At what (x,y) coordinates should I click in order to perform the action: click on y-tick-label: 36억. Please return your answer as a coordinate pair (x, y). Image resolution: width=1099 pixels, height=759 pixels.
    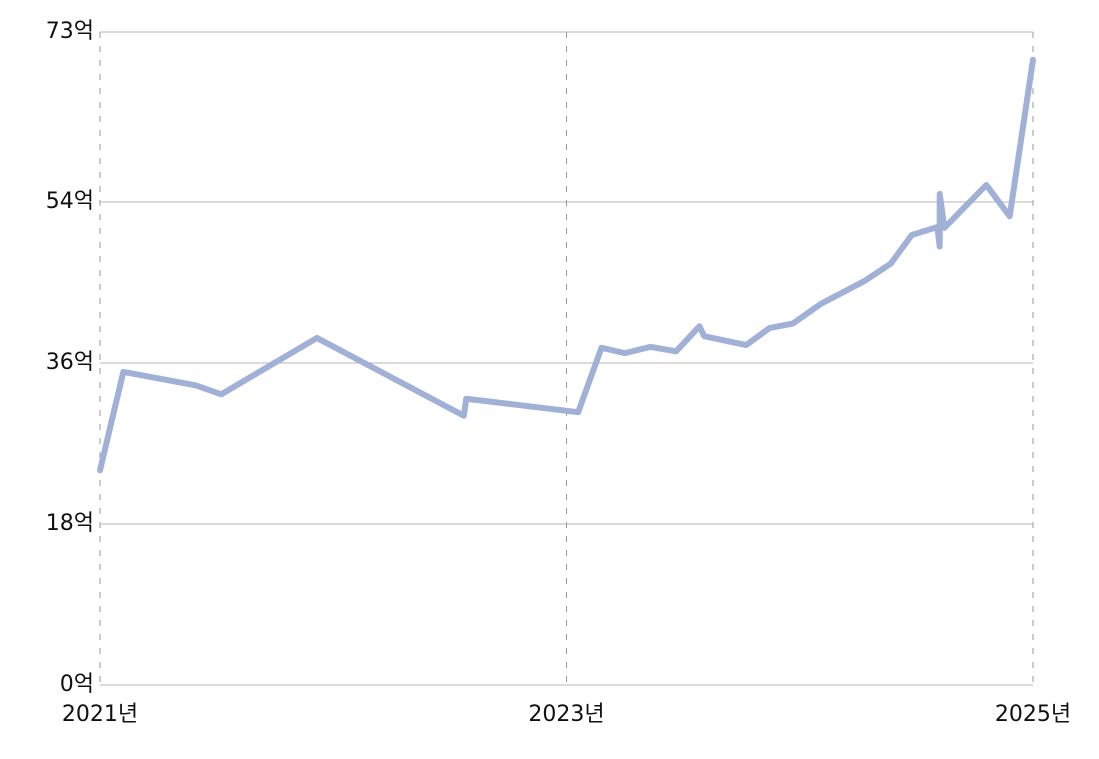
    Looking at the image, I should click on (70, 362).